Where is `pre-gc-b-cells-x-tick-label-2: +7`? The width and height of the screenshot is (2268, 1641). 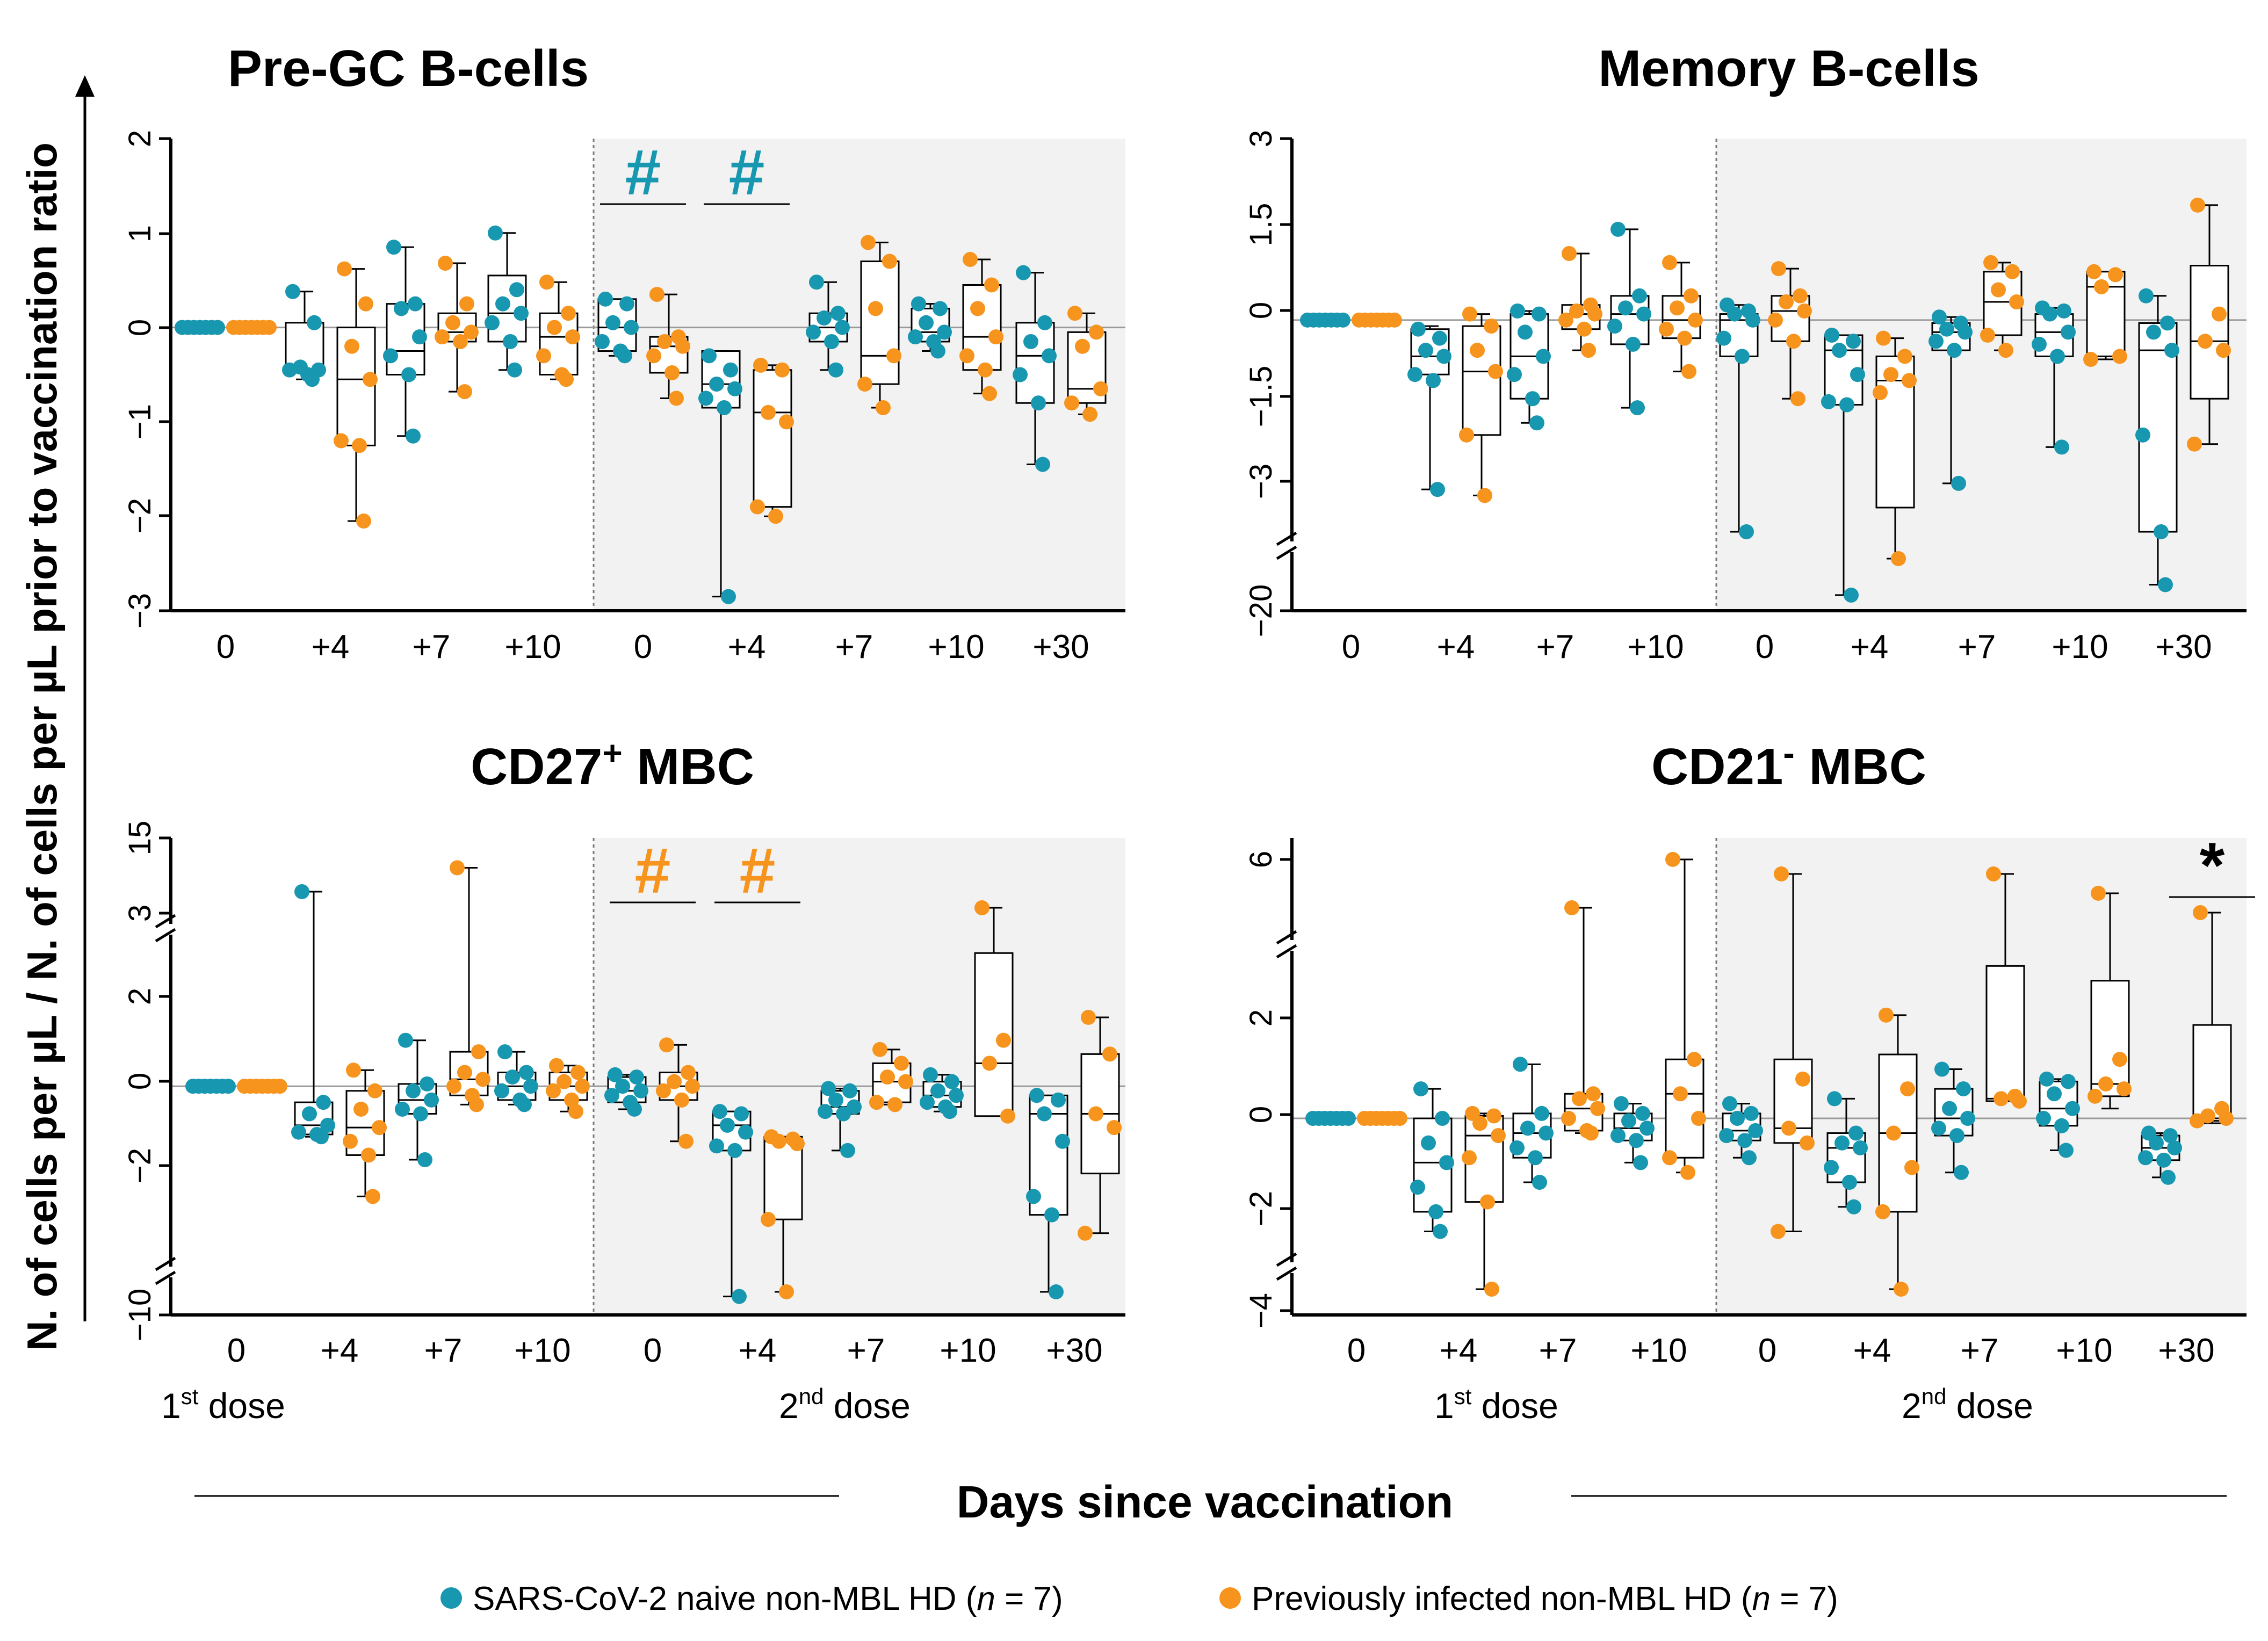
pre-gc-b-cells-x-tick-label-2: +7 is located at coordinates (432, 647).